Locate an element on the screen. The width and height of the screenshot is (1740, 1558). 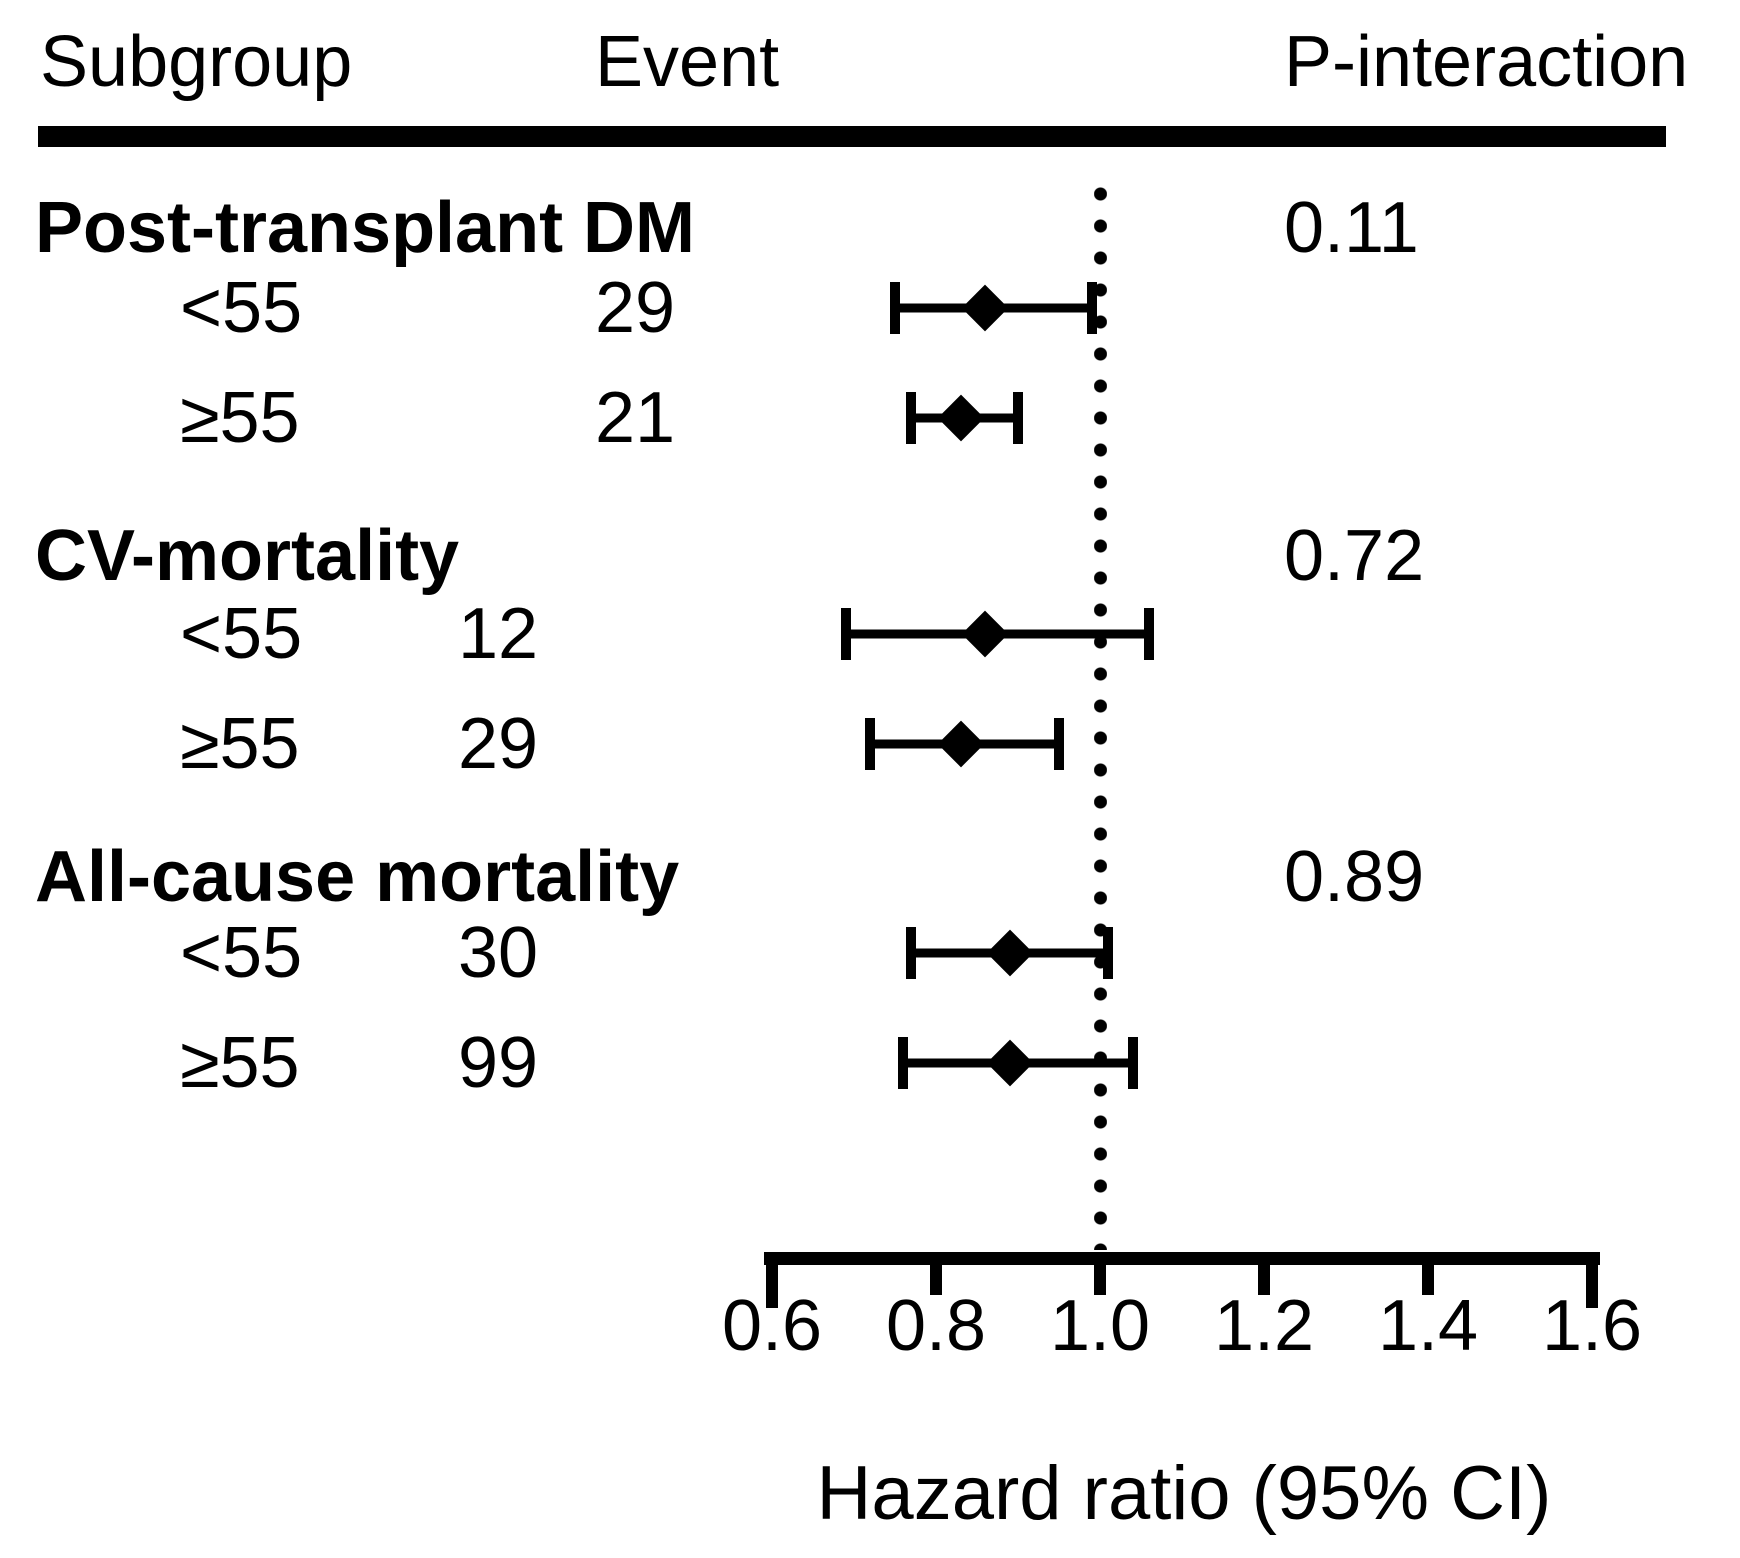
x-axis-tick-label: 0.6 is located at coordinates (772, 1326).